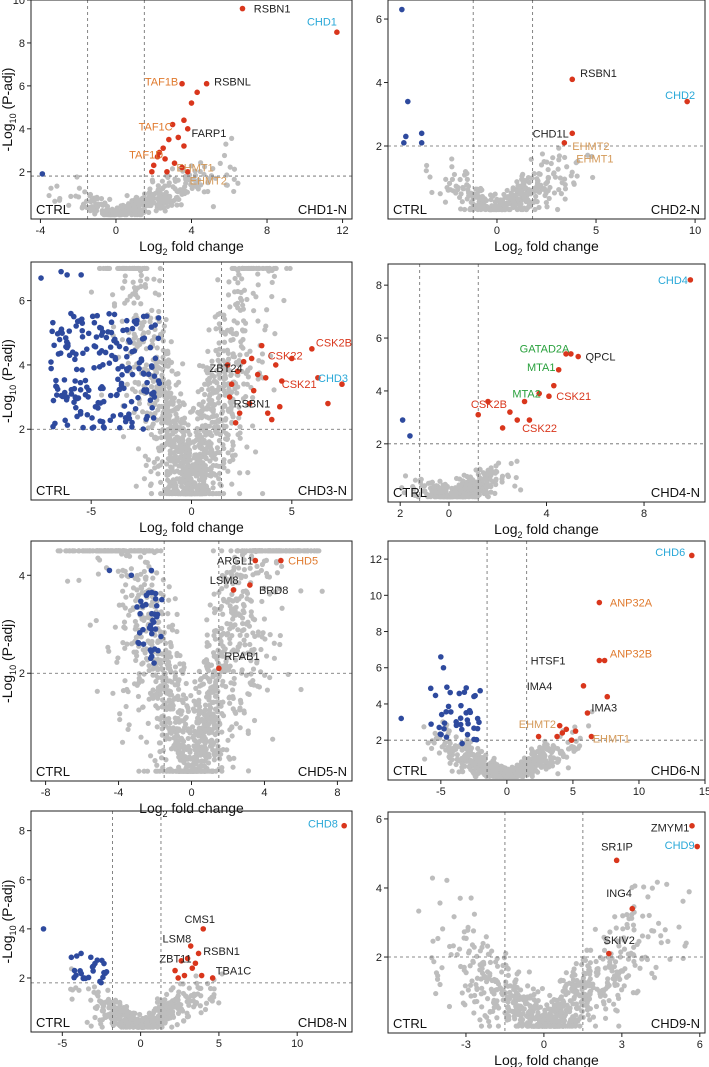 The width and height of the screenshot is (709, 1067). What do you see at coordinates (267, 231) in the screenshot?
I see `x-tick-label: 8` at bounding box center [267, 231].